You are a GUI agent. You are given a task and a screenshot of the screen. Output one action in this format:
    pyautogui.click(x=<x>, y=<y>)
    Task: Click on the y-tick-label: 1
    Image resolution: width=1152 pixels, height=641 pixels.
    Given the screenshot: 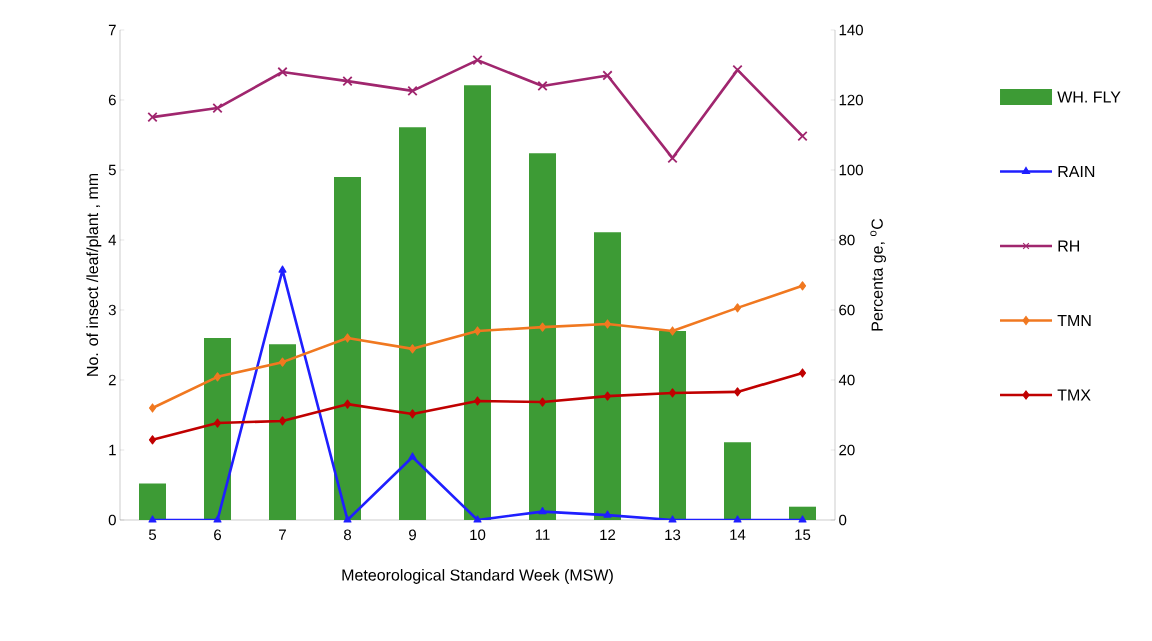 What is the action you would take?
    pyautogui.click(x=112, y=450)
    